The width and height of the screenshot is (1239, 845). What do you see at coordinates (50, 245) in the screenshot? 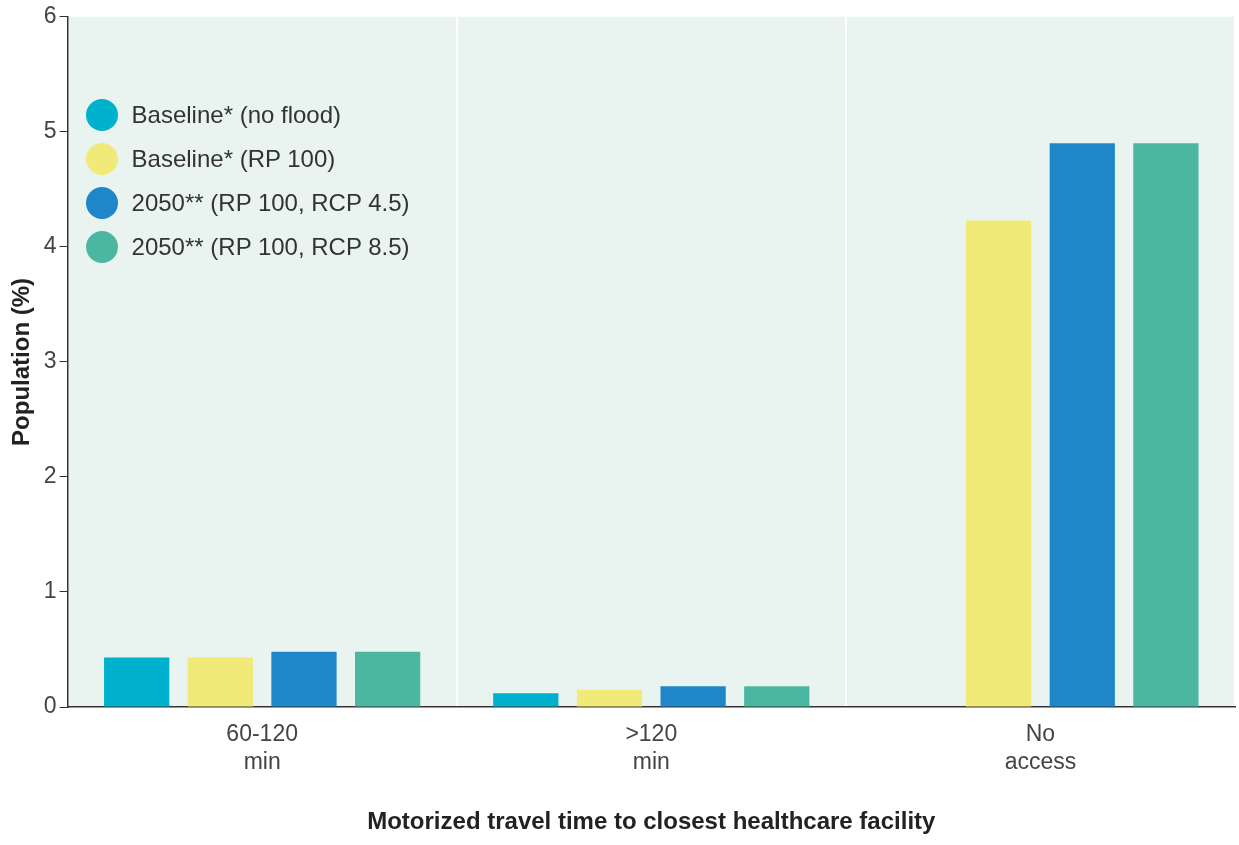
I see `y-tick-label: 4` at bounding box center [50, 245].